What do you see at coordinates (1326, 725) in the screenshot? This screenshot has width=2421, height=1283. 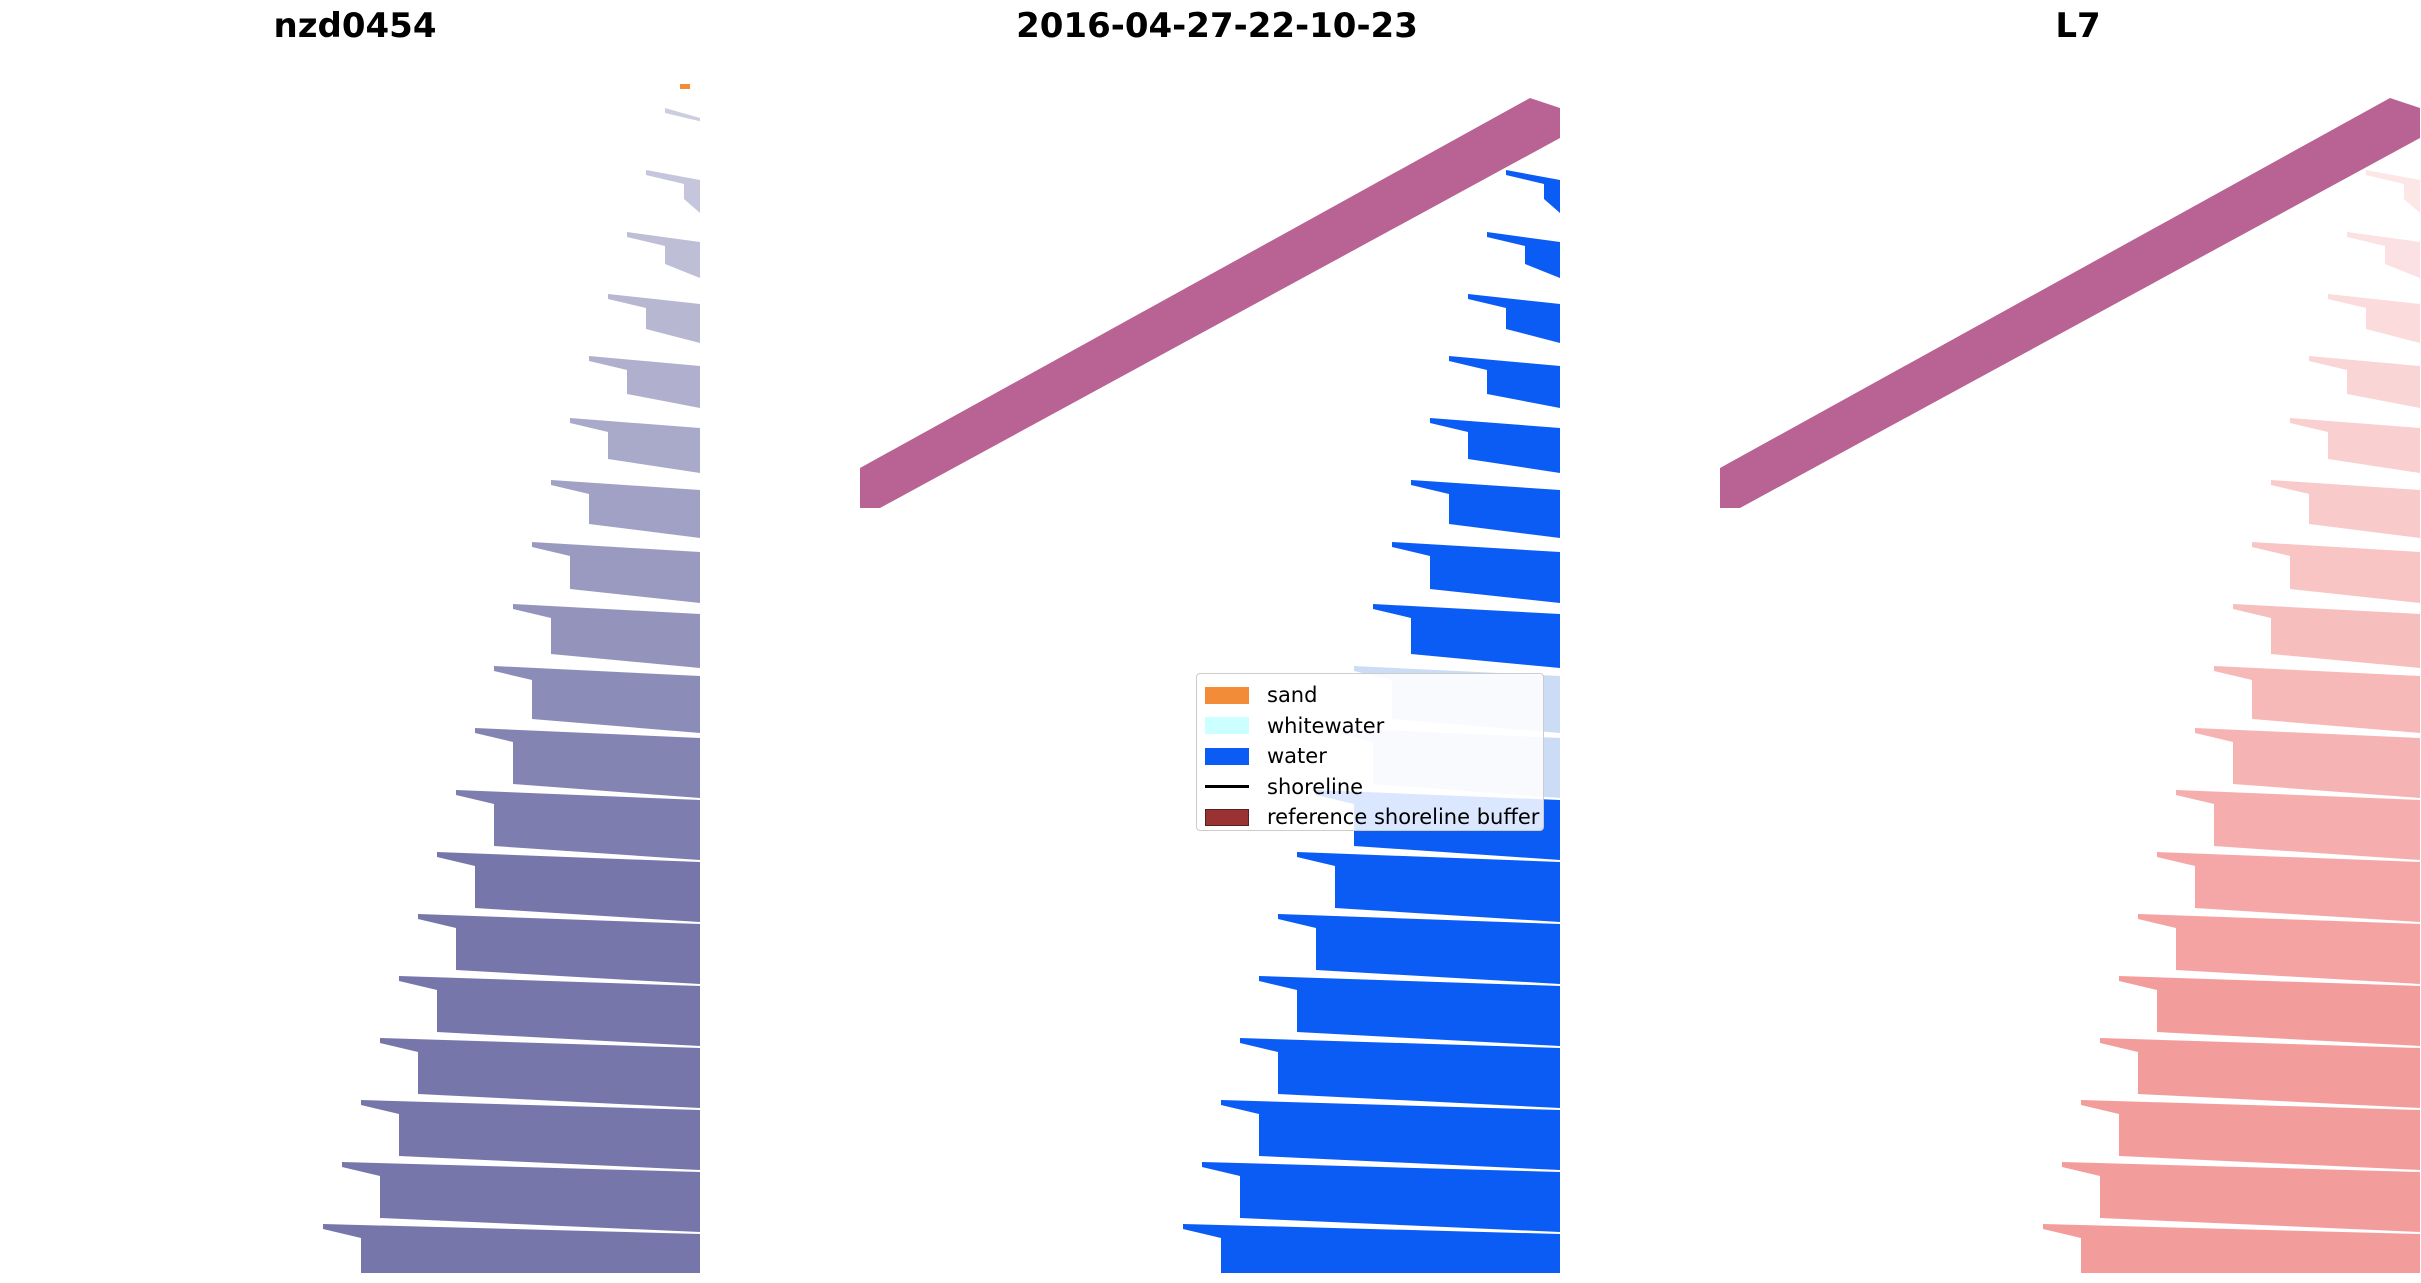 I see `legend-label: whitewater` at bounding box center [1326, 725].